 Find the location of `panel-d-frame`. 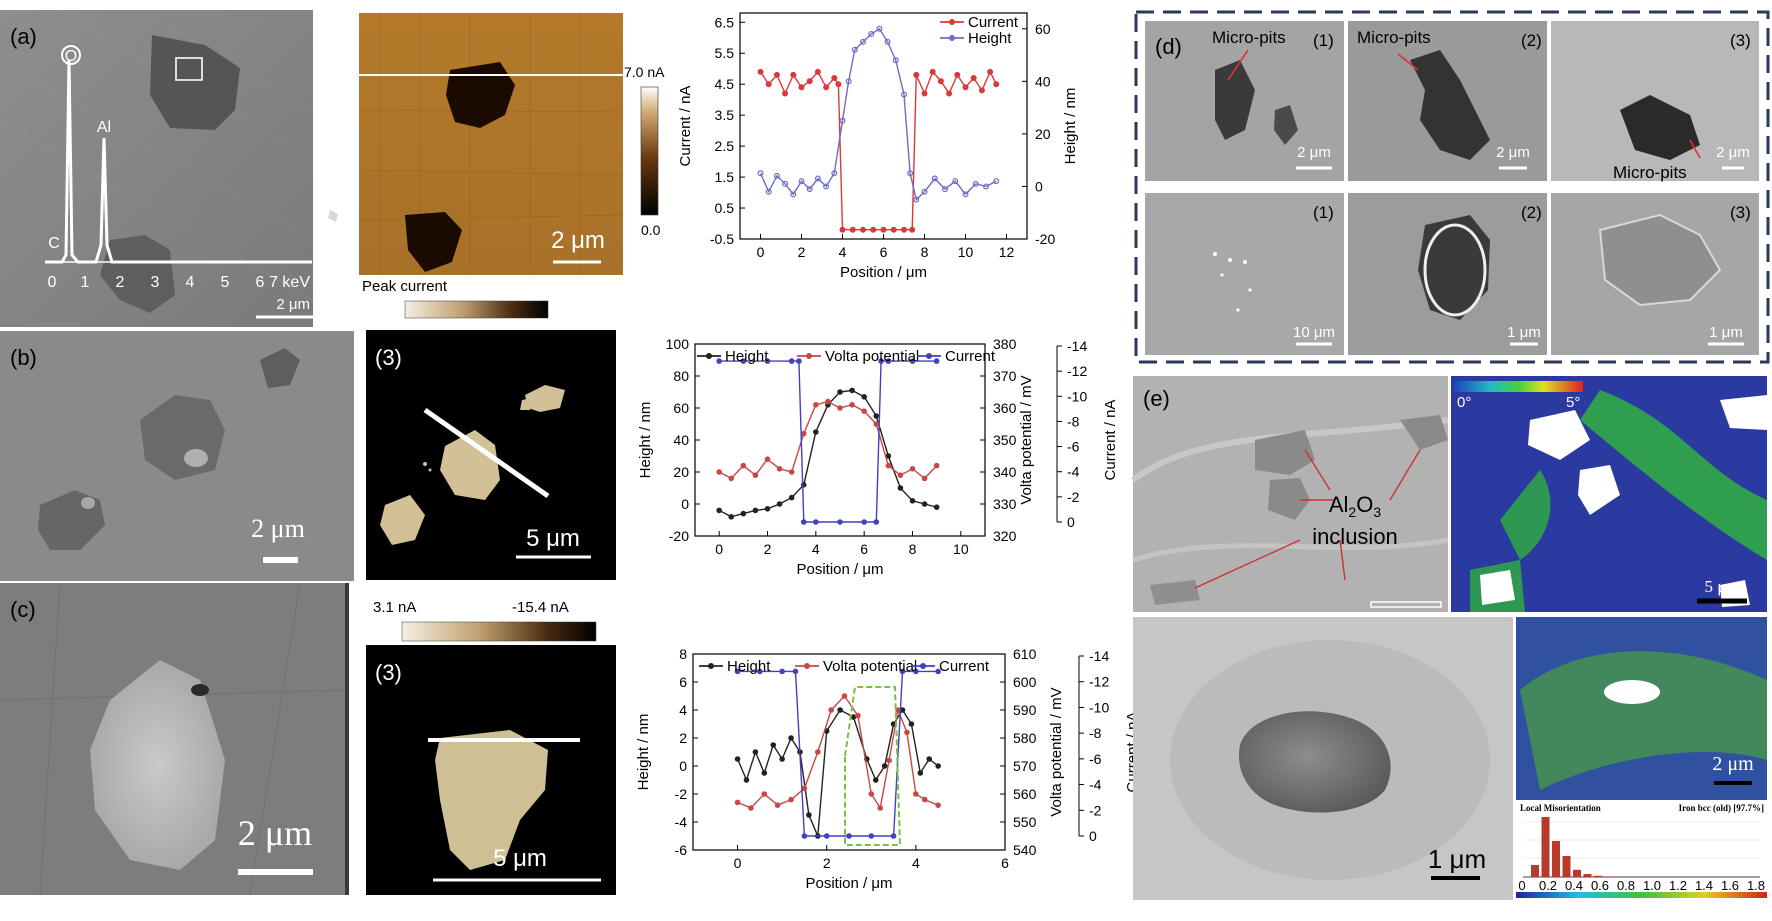

panel-d-frame is located at coordinates (1452, 187).